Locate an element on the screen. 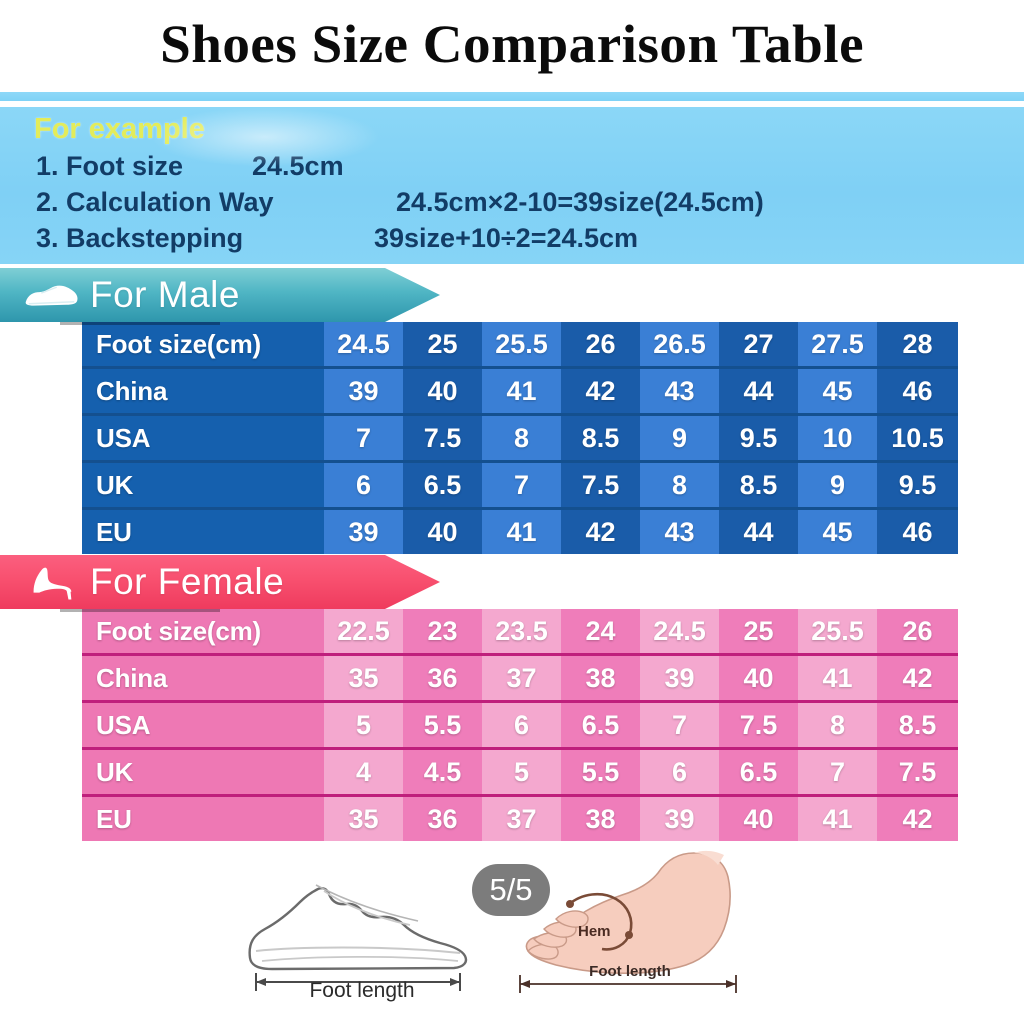  table-row: China 35 36 37 38 39 40 41 42 is located at coordinates (520, 677).